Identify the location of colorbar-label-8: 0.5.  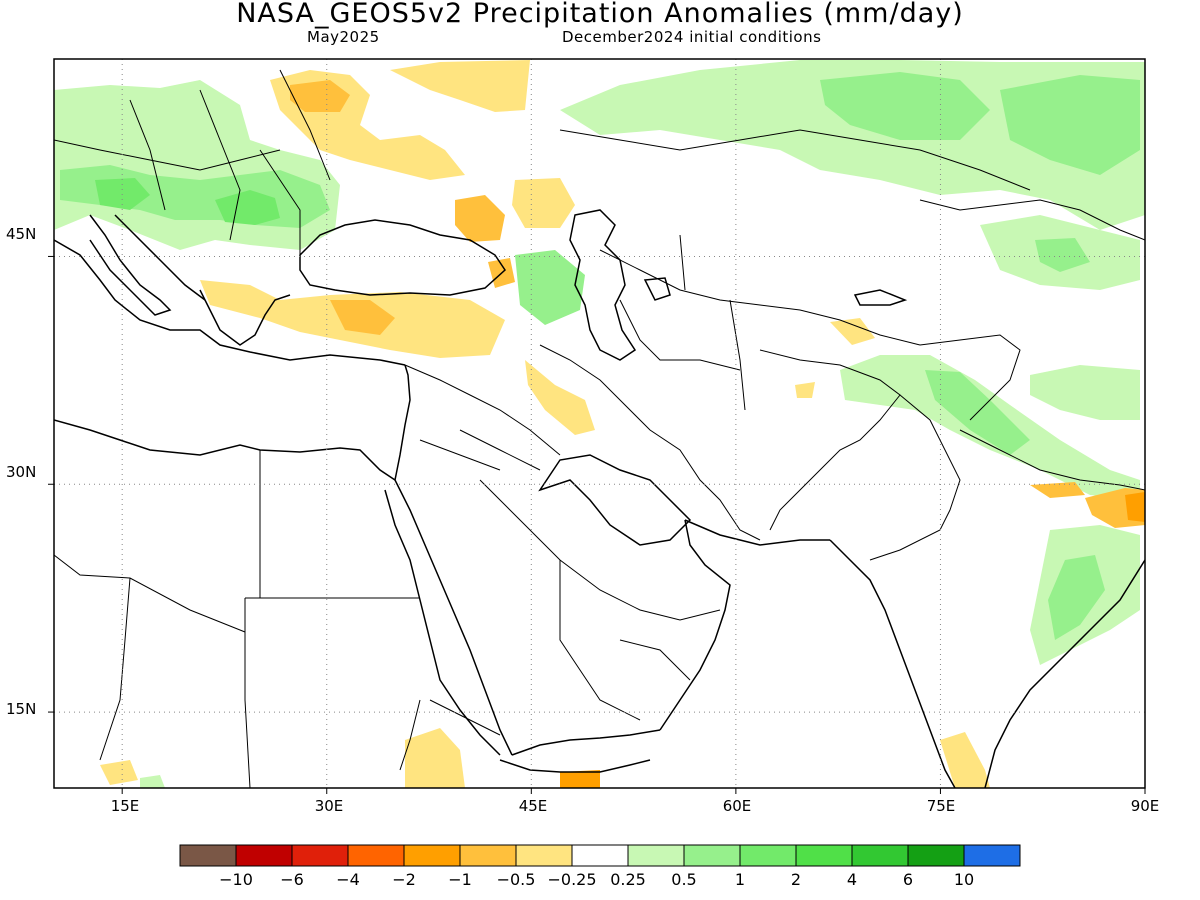
(684, 879).